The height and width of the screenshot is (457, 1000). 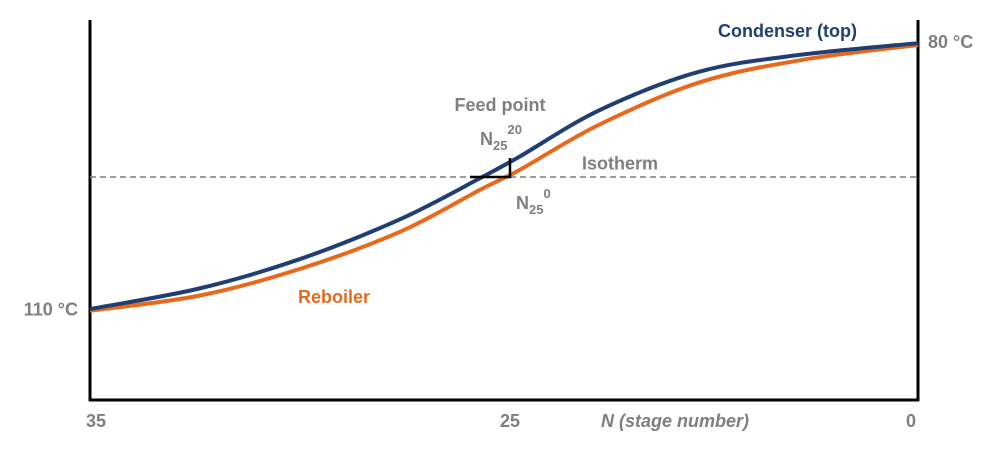 What do you see at coordinates (675, 421) in the screenshot?
I see `x-axis-label: N (stage number)` at bounding box center [675, 421].